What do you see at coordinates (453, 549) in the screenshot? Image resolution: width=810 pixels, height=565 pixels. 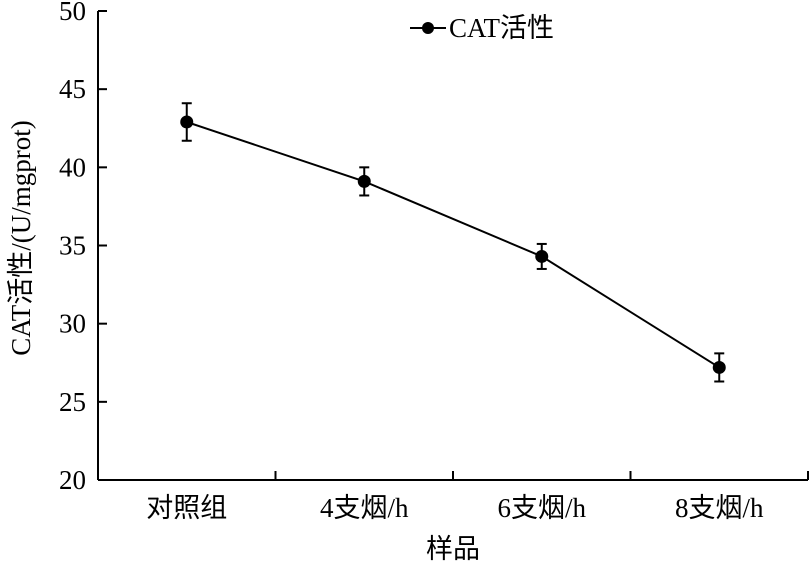 I see `x-axis-title: 样品` at bounding box center [453, 549].